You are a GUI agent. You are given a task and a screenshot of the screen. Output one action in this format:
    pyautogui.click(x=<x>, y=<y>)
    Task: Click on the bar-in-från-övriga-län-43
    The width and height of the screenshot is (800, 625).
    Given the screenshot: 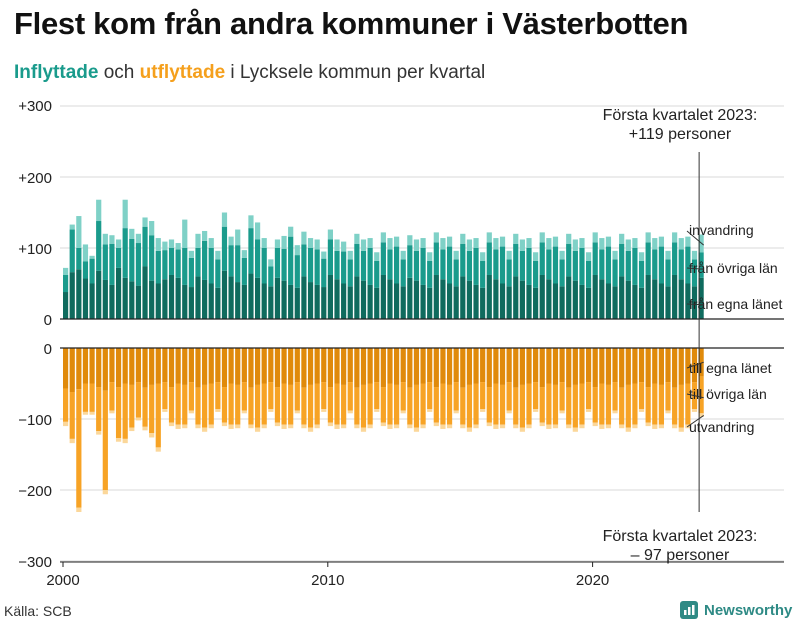 What is the action you would take?
    pyautogui.click(x=350, y=273)
    